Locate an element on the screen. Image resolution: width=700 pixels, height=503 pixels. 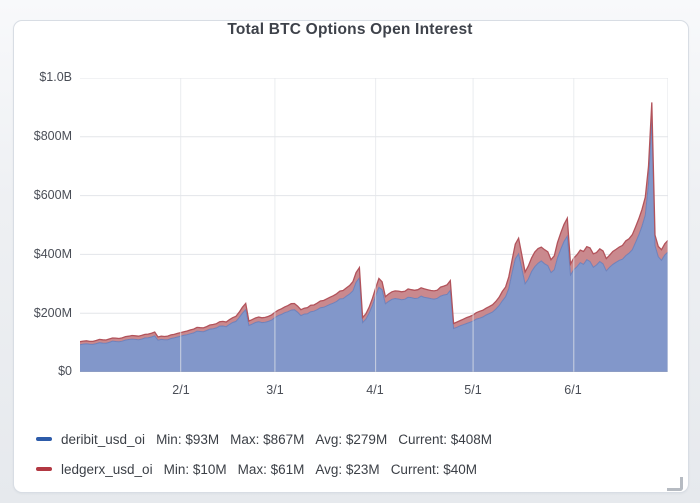
legend-min: Min: $10M is located at coordinates (195, 469).